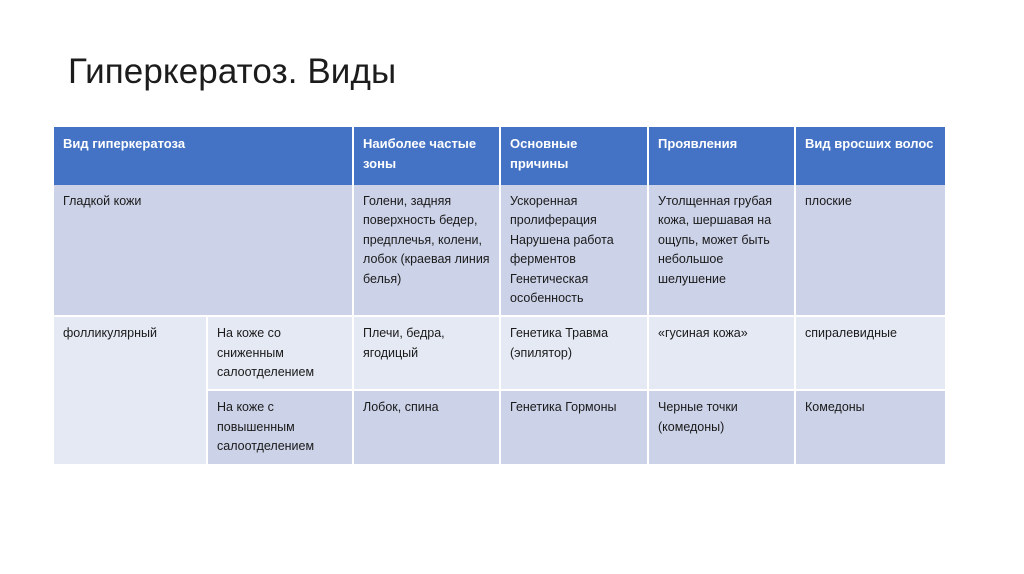 Image resolution: width=1024 pixels, height=574 pixels. What do you see at coordinates (427, 156) in the screenshot?
I see `column-header-zones: Наиболее частые зоны` at bounding box center [427, 156].